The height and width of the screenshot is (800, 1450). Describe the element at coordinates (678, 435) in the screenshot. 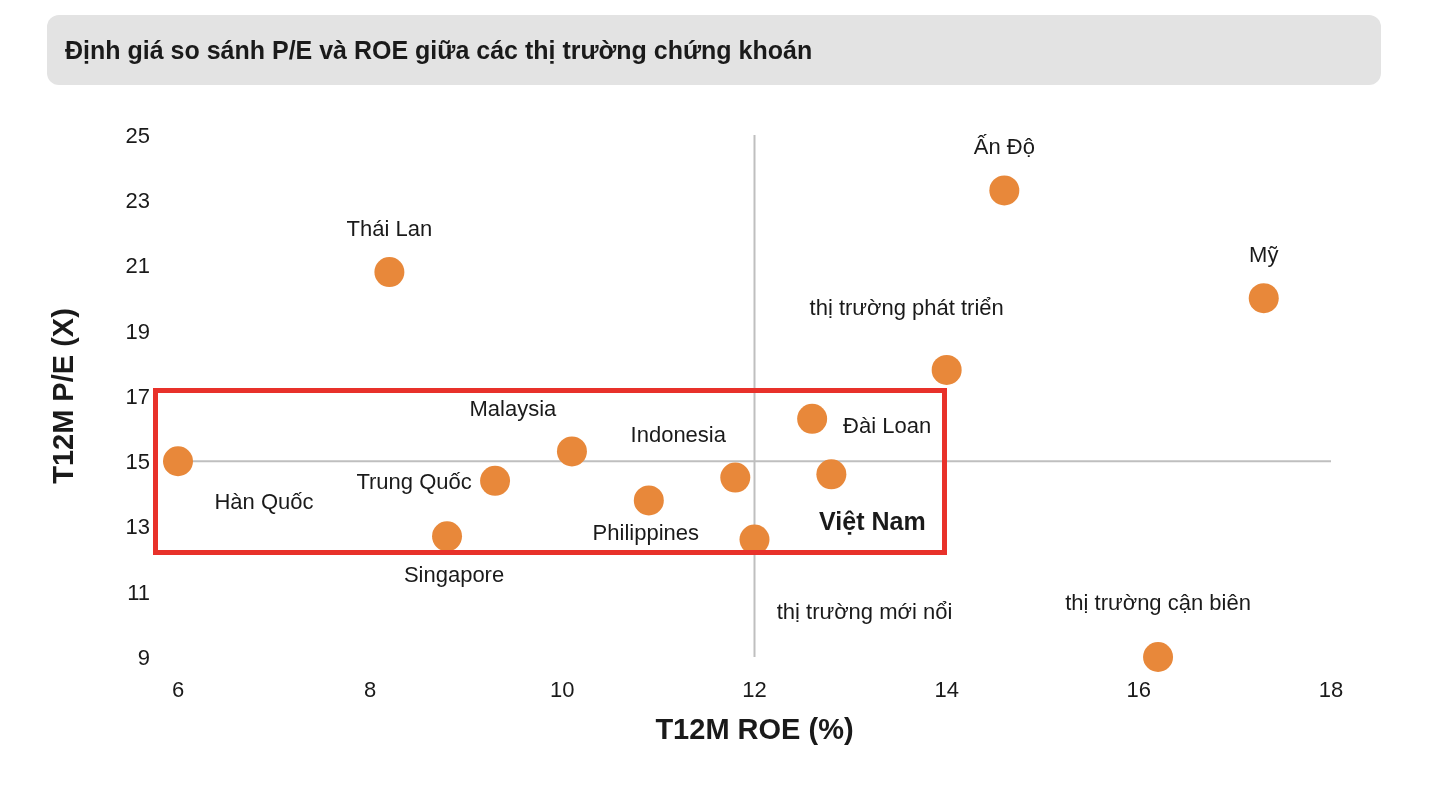

I see `series-label: Indonesia` at that location.